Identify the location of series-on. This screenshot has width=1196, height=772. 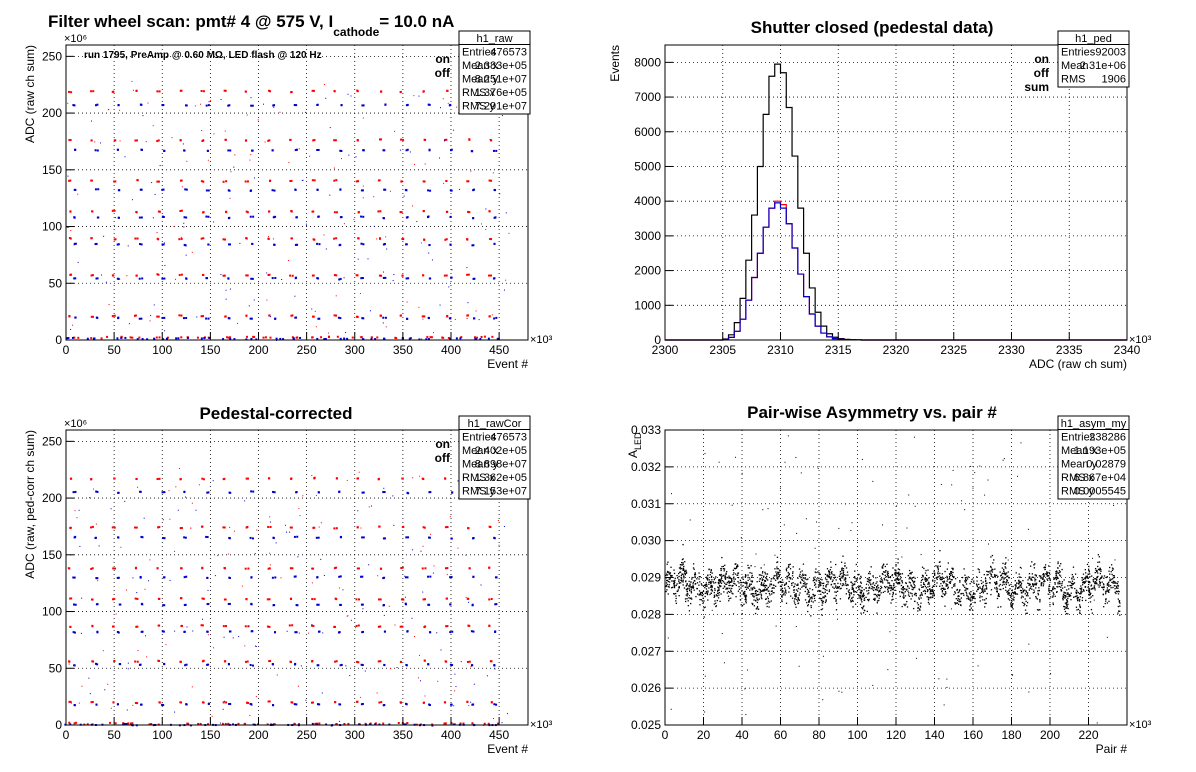
(288, 210).